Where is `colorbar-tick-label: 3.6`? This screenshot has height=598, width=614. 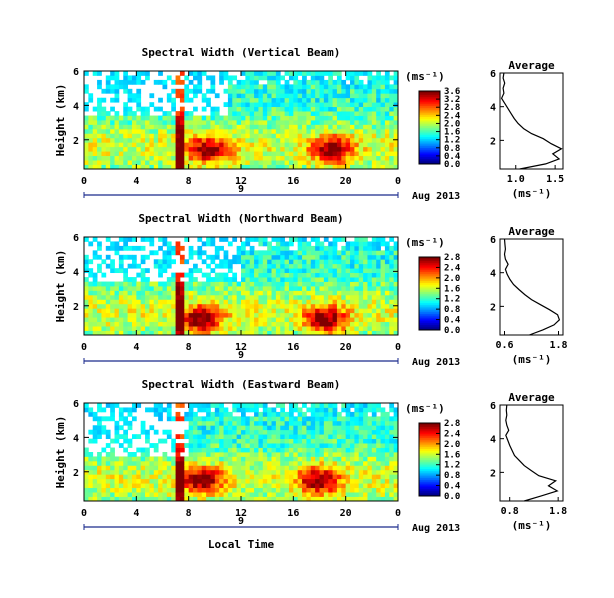 colorbar-tick-label: 3.6 is located at coordinates (452, 92).